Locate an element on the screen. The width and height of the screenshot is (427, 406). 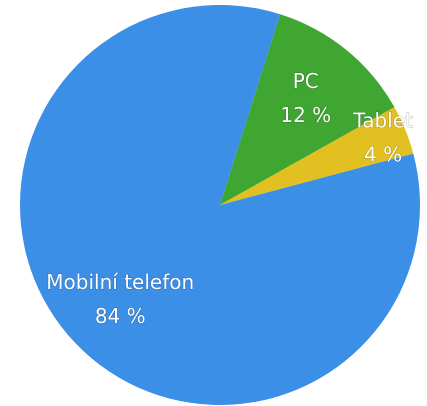
pie-slice is located at coordinates (317, 156).